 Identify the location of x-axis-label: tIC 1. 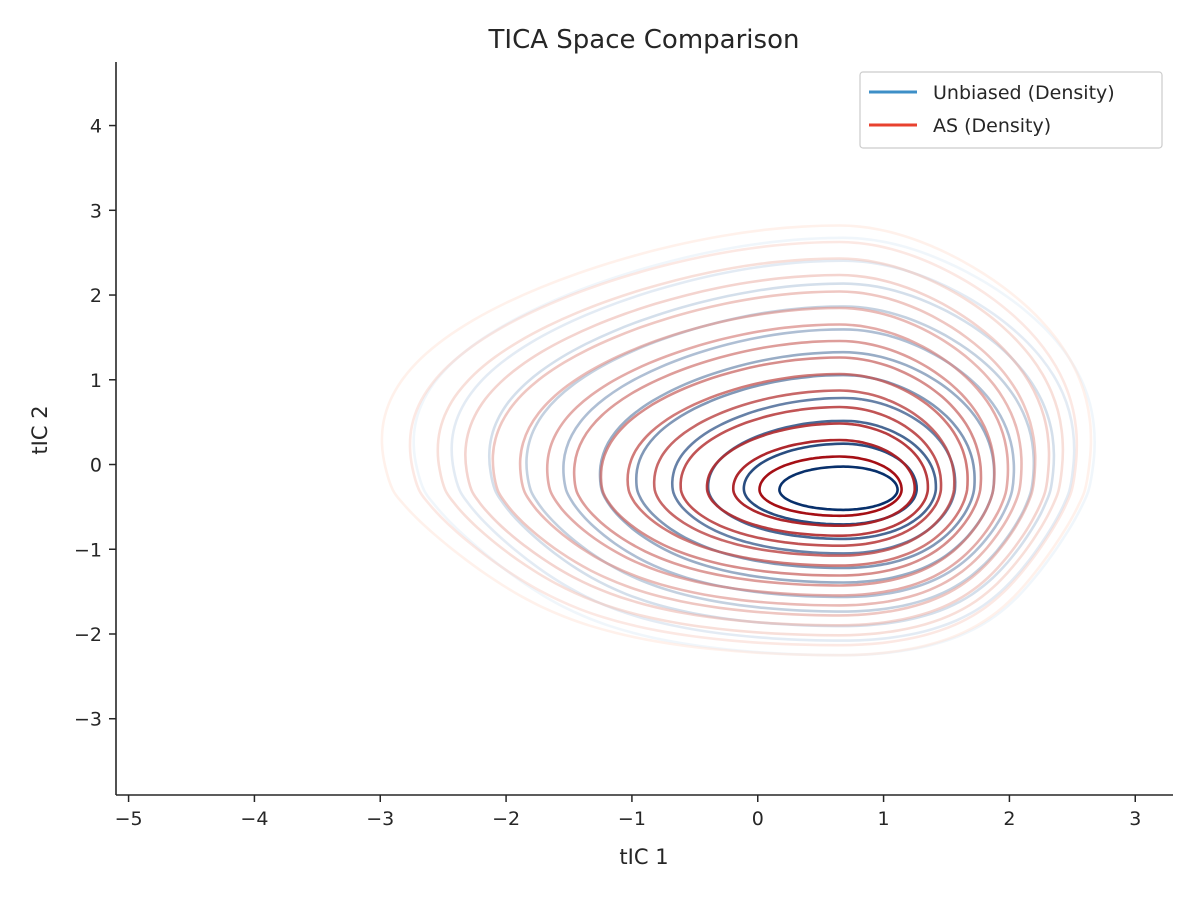
(643, 857).